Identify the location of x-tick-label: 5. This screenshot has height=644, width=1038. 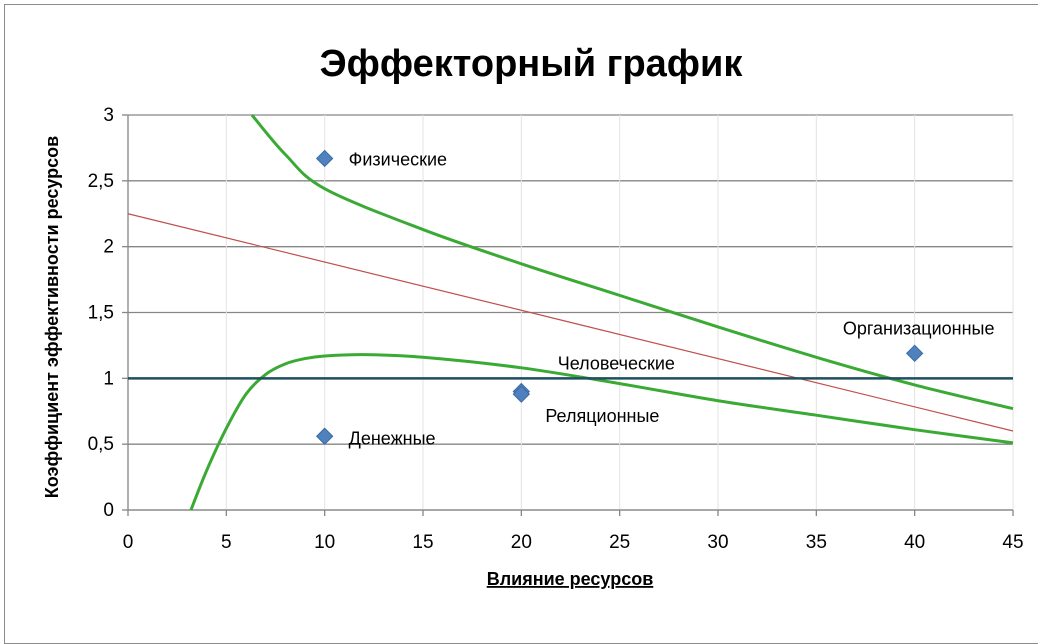
(226, 542).